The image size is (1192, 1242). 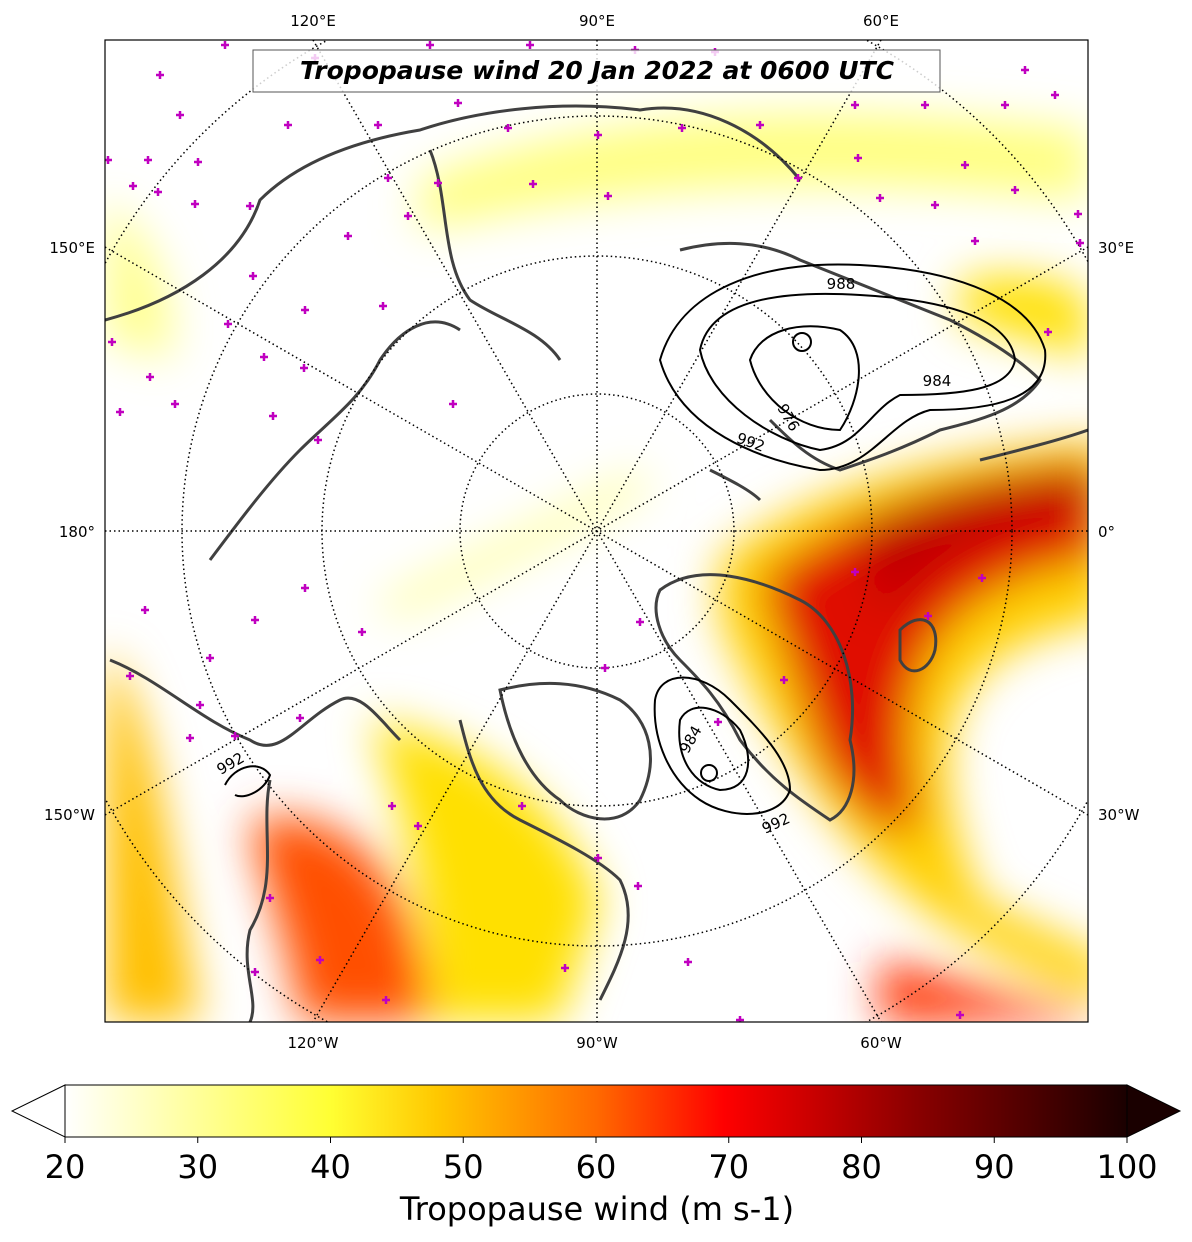 I want to click on colorbar-tick-label: 70, so click(x=728, y=1167).